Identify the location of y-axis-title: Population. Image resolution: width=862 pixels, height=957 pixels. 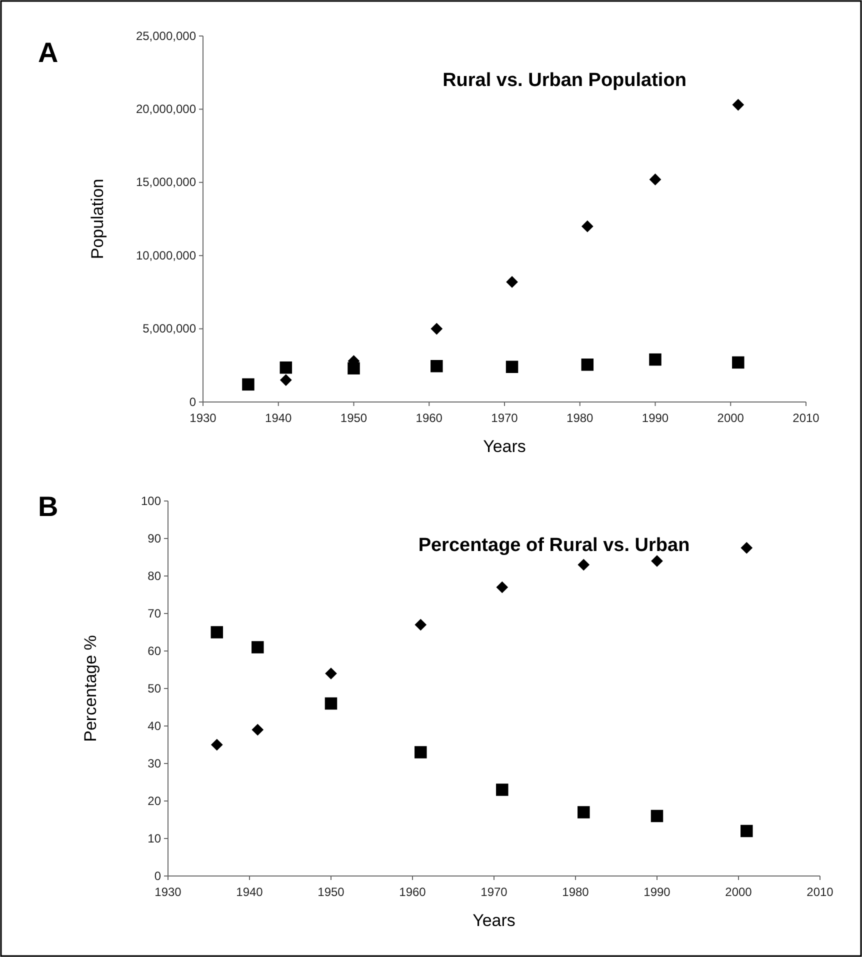
(97, 219).